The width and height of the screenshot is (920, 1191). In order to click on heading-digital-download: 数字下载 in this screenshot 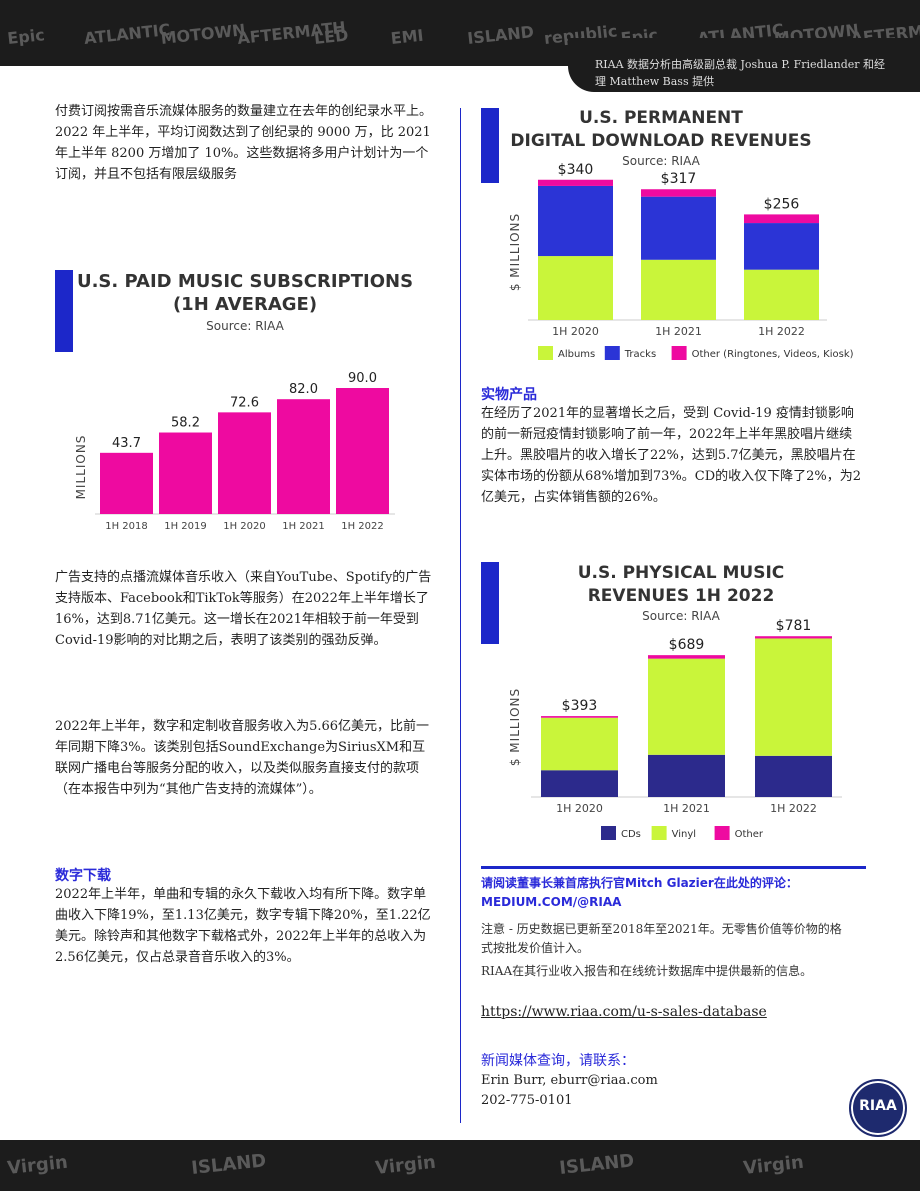, I will do `click(83, 876)`.